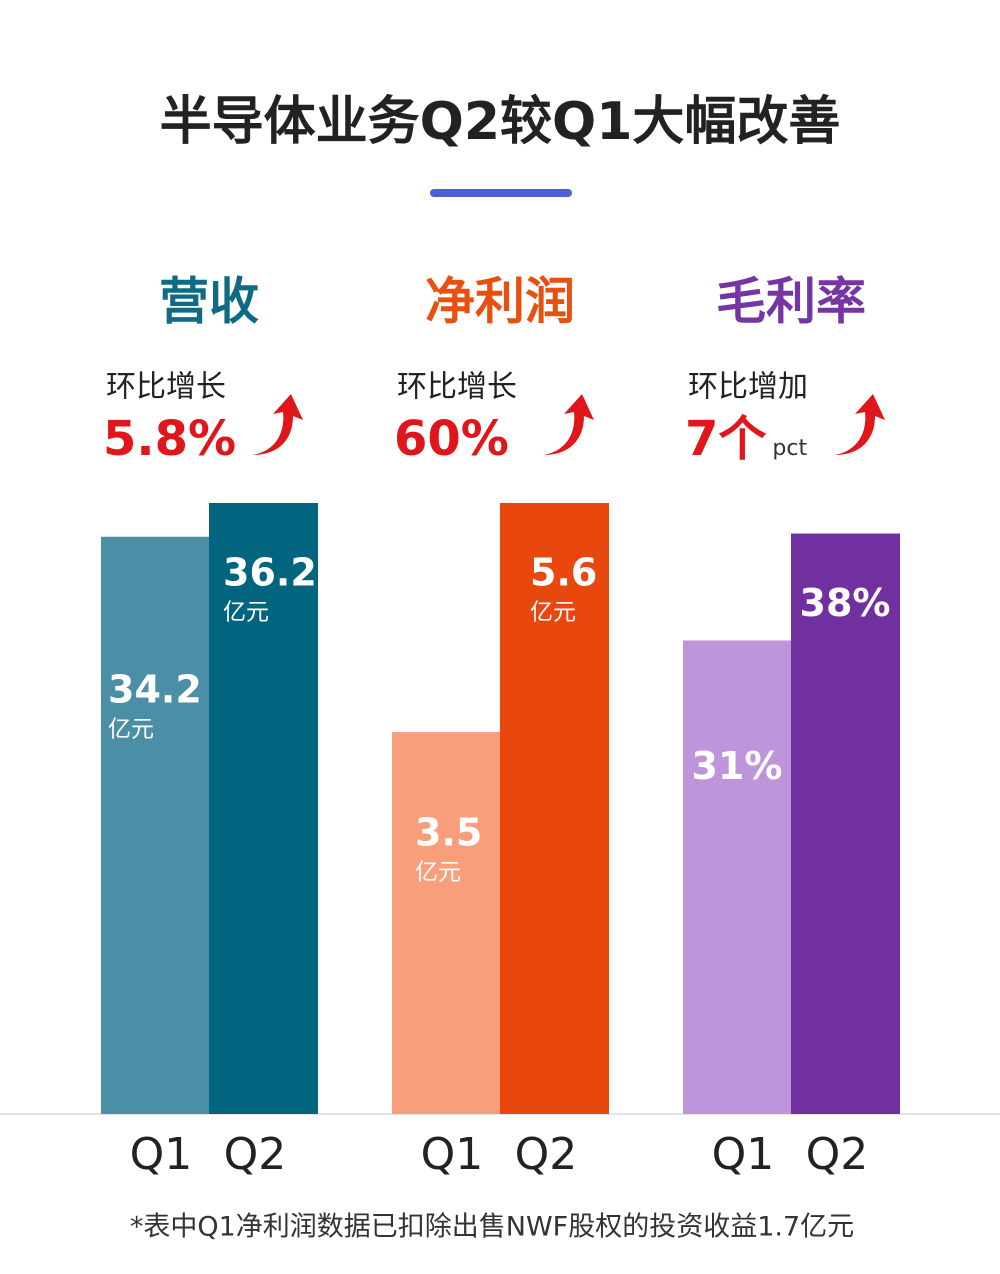 Image resolution: width=1000 pixels, height=1274 pixels. Describe the element at coordinates (748, 387) in the screenshot. I see `annotation-label: 环比增加` at that location.